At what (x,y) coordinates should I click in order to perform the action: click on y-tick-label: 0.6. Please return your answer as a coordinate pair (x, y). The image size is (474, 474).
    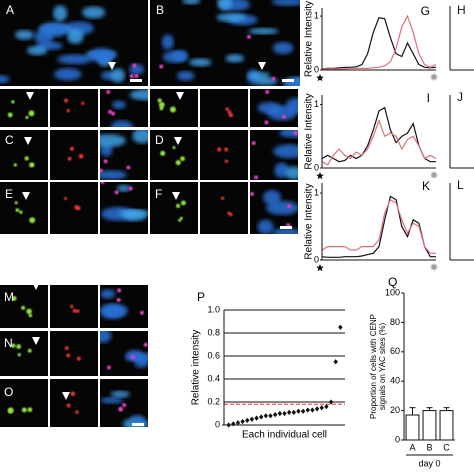
    Looking at the image, I should click on (213, 355).